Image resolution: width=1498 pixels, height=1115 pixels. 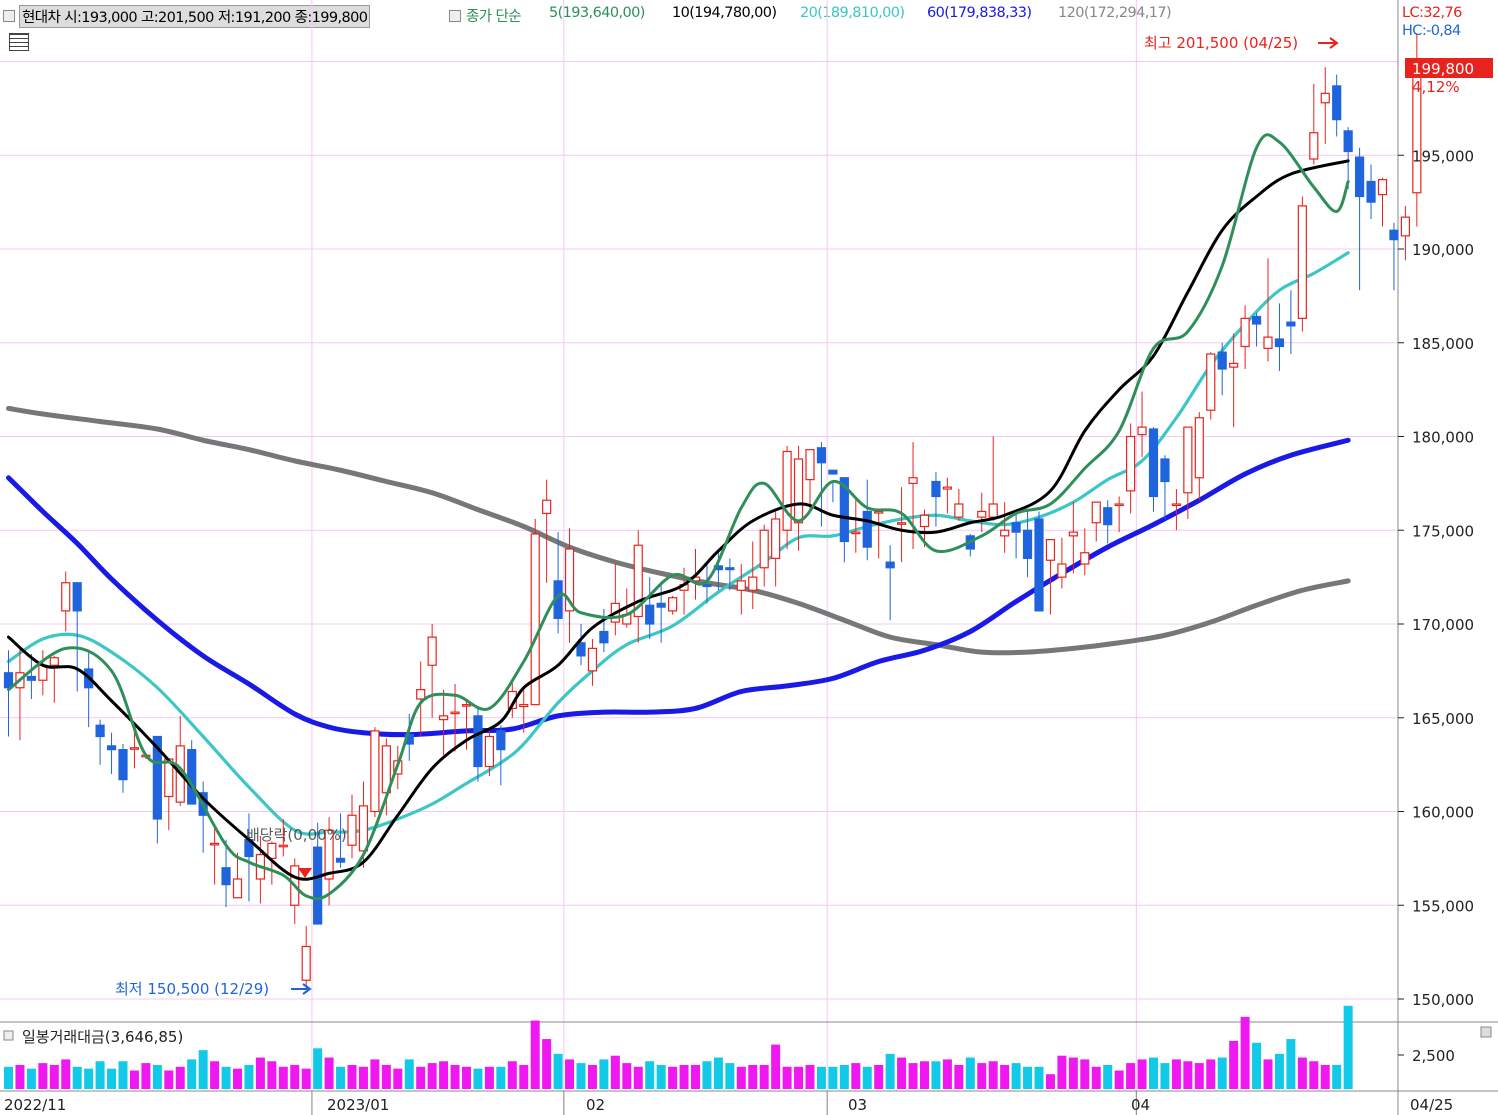 What do you see at coordinates (1443, 625) in the screenshot?
I see `y-tick-label: 170,000` at bounding box center [1443, 625].